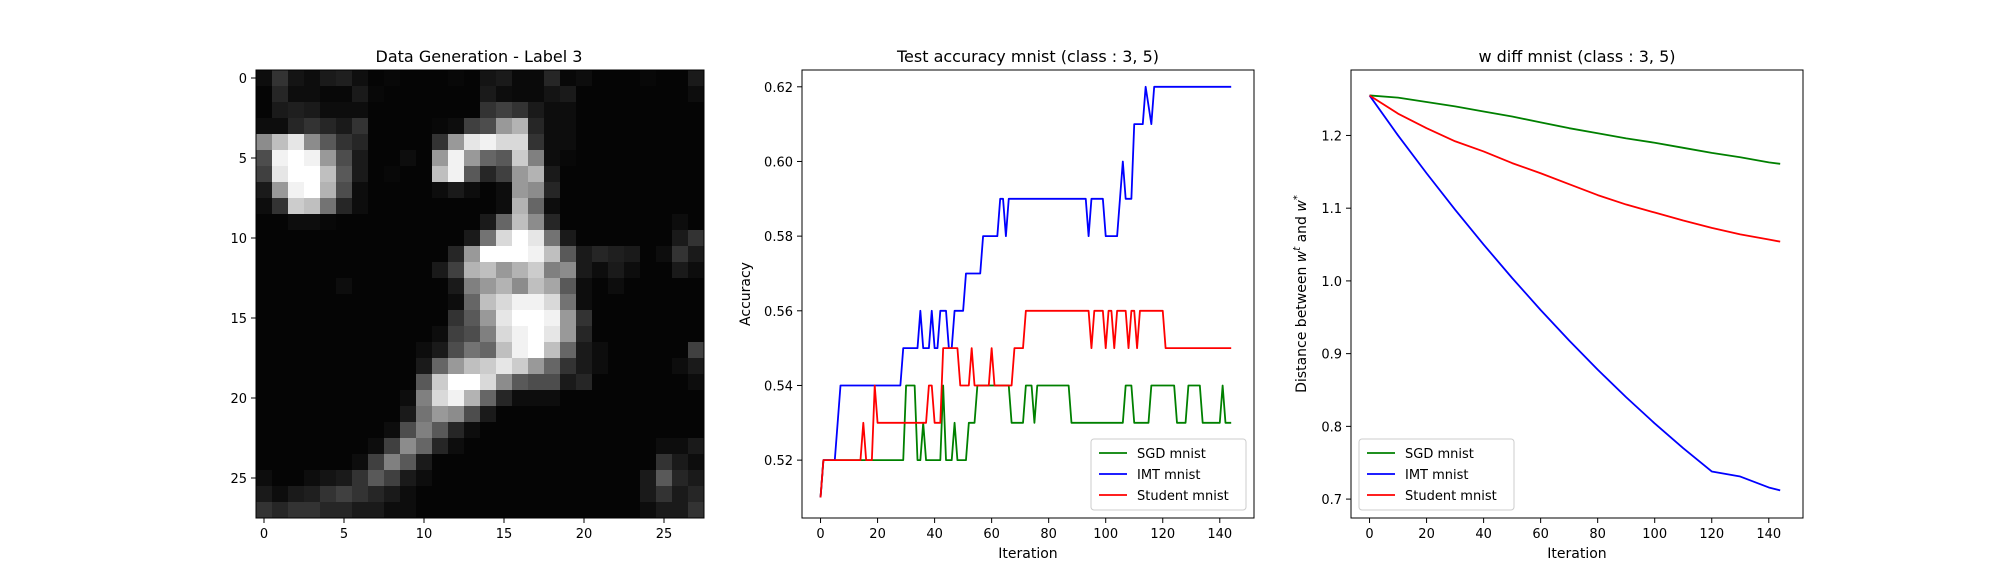  Describe the element at coordinates (991, 534) in the screenshot. I see `x-tick-label: 60` at that location.